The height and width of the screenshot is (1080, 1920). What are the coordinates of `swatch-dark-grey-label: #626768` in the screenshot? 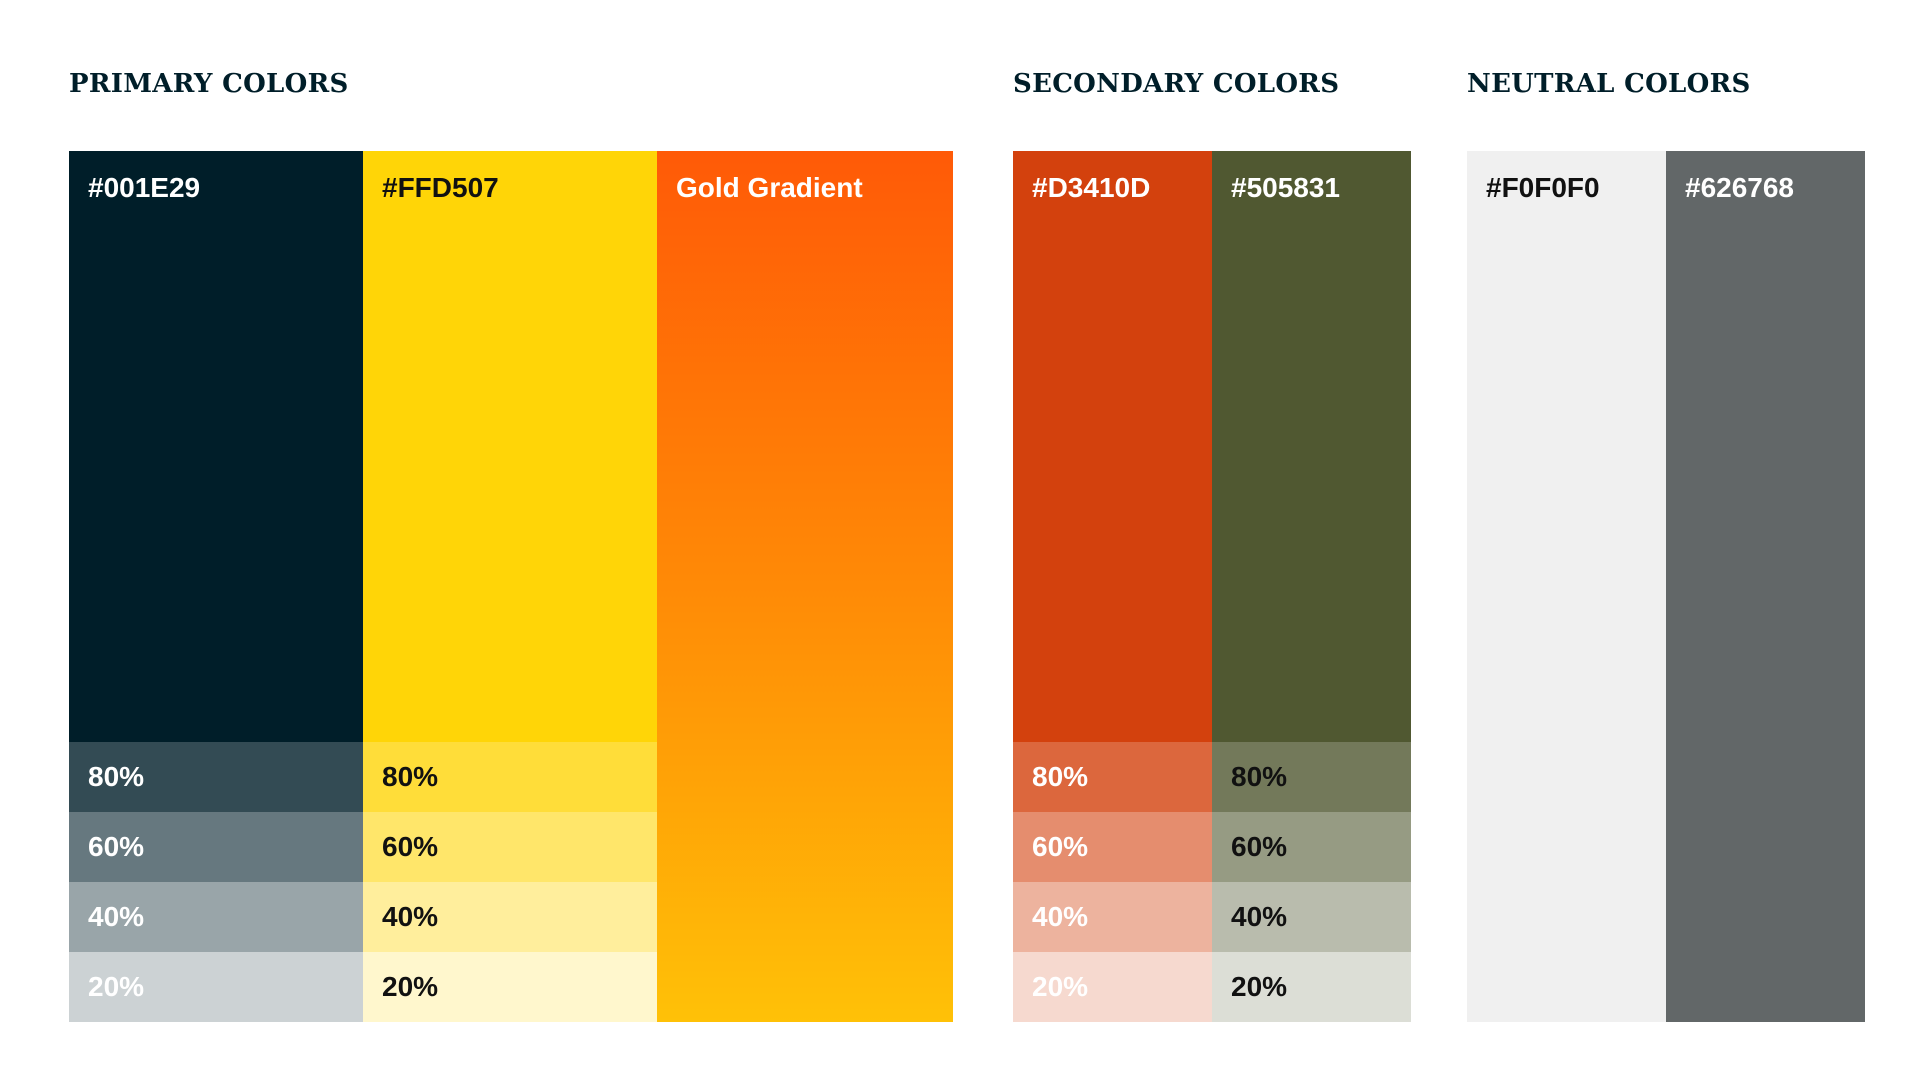 It's located at (1765, 586).